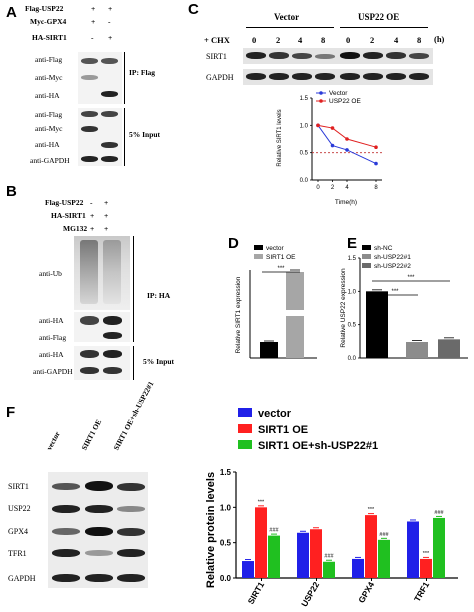  What do you see at coordinates (254, 40) in the screenshot?
I see `c-tp-1: 0` at bounding box center [254, 40].